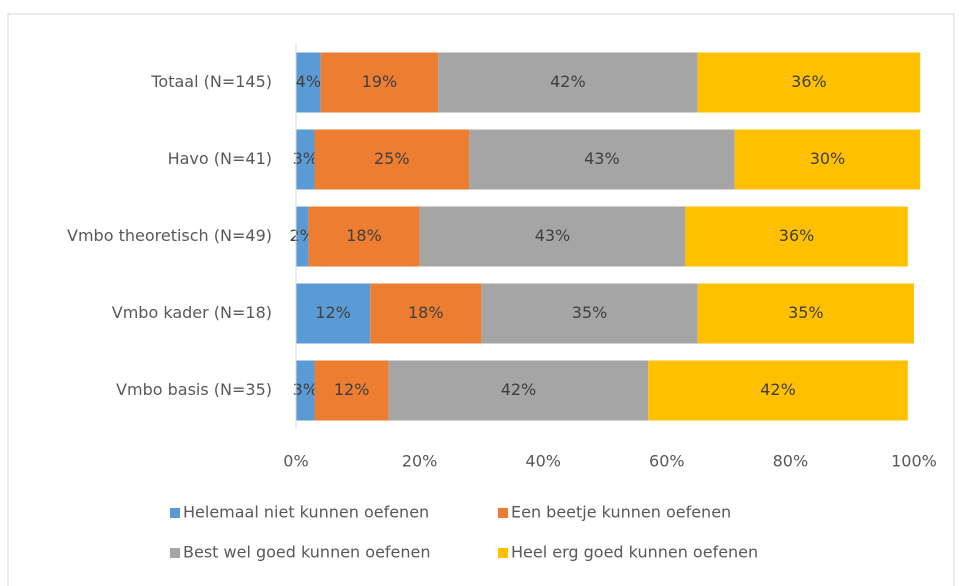  What do you see at coordinates (621, 512) in the screenshot?
I see `legend-label: Een beetje kunnen oefenen` at bounding box center [621, 512].